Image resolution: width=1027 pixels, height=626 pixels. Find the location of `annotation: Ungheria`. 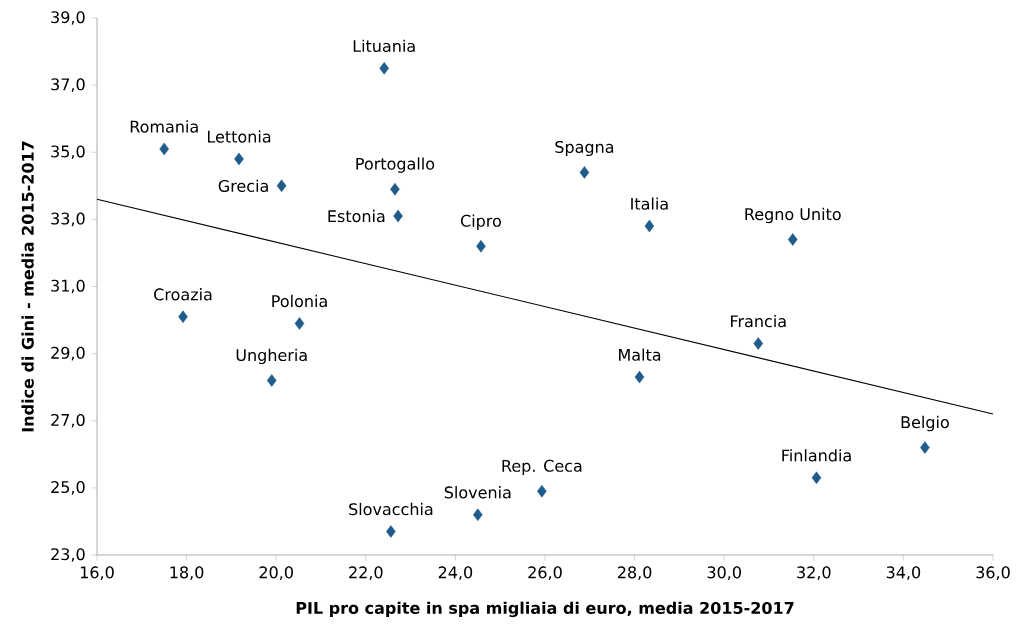

annotation: Ungheria is located at coordinates (271, 356).